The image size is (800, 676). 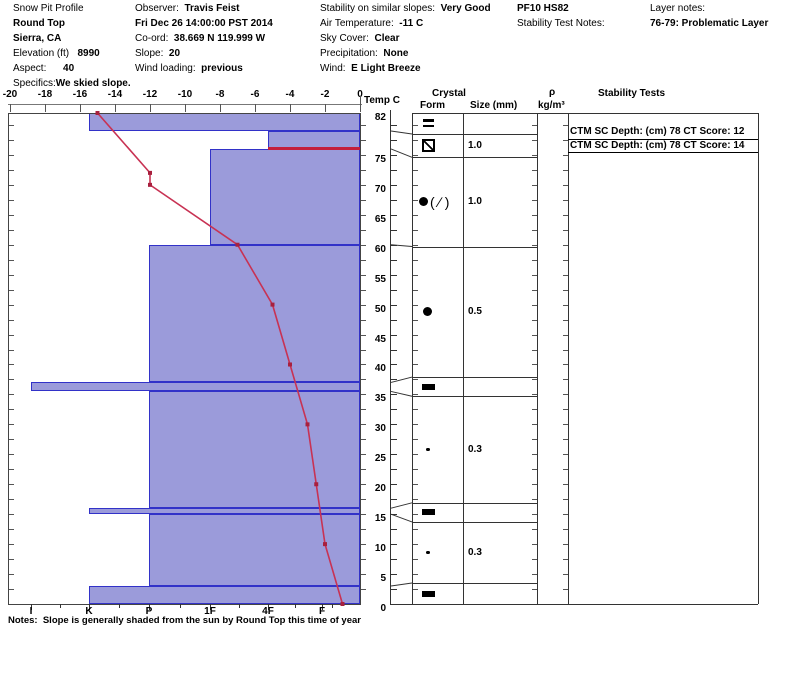 What do you see at coordinates (382, 100) in the screenshot?
I see `temp-axis-label: Temp C` at bounding box center [382, 100].